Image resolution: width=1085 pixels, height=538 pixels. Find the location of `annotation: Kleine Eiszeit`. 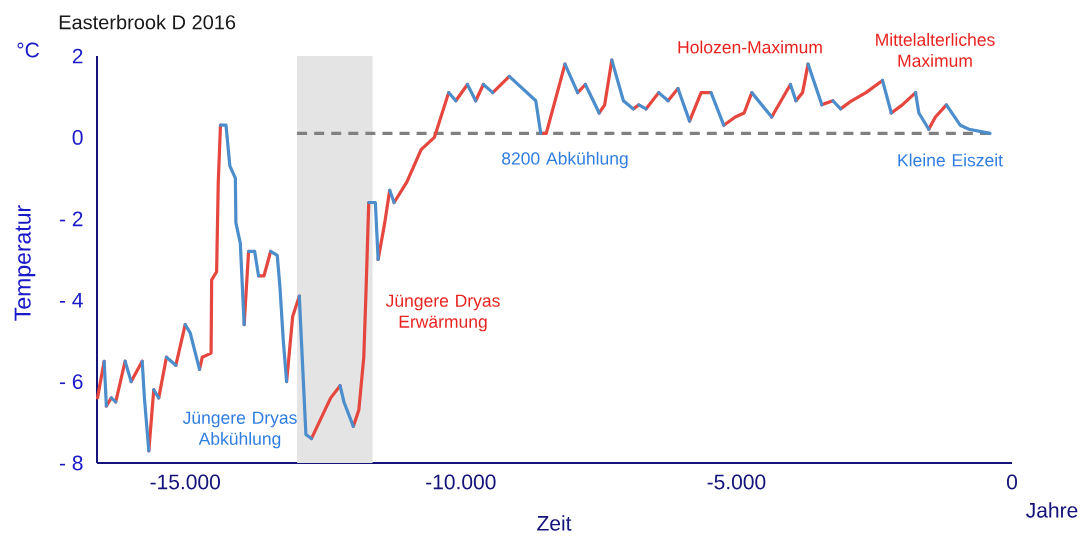

annotation: Kleine Eiszeit is located at coordinates (950, 160).